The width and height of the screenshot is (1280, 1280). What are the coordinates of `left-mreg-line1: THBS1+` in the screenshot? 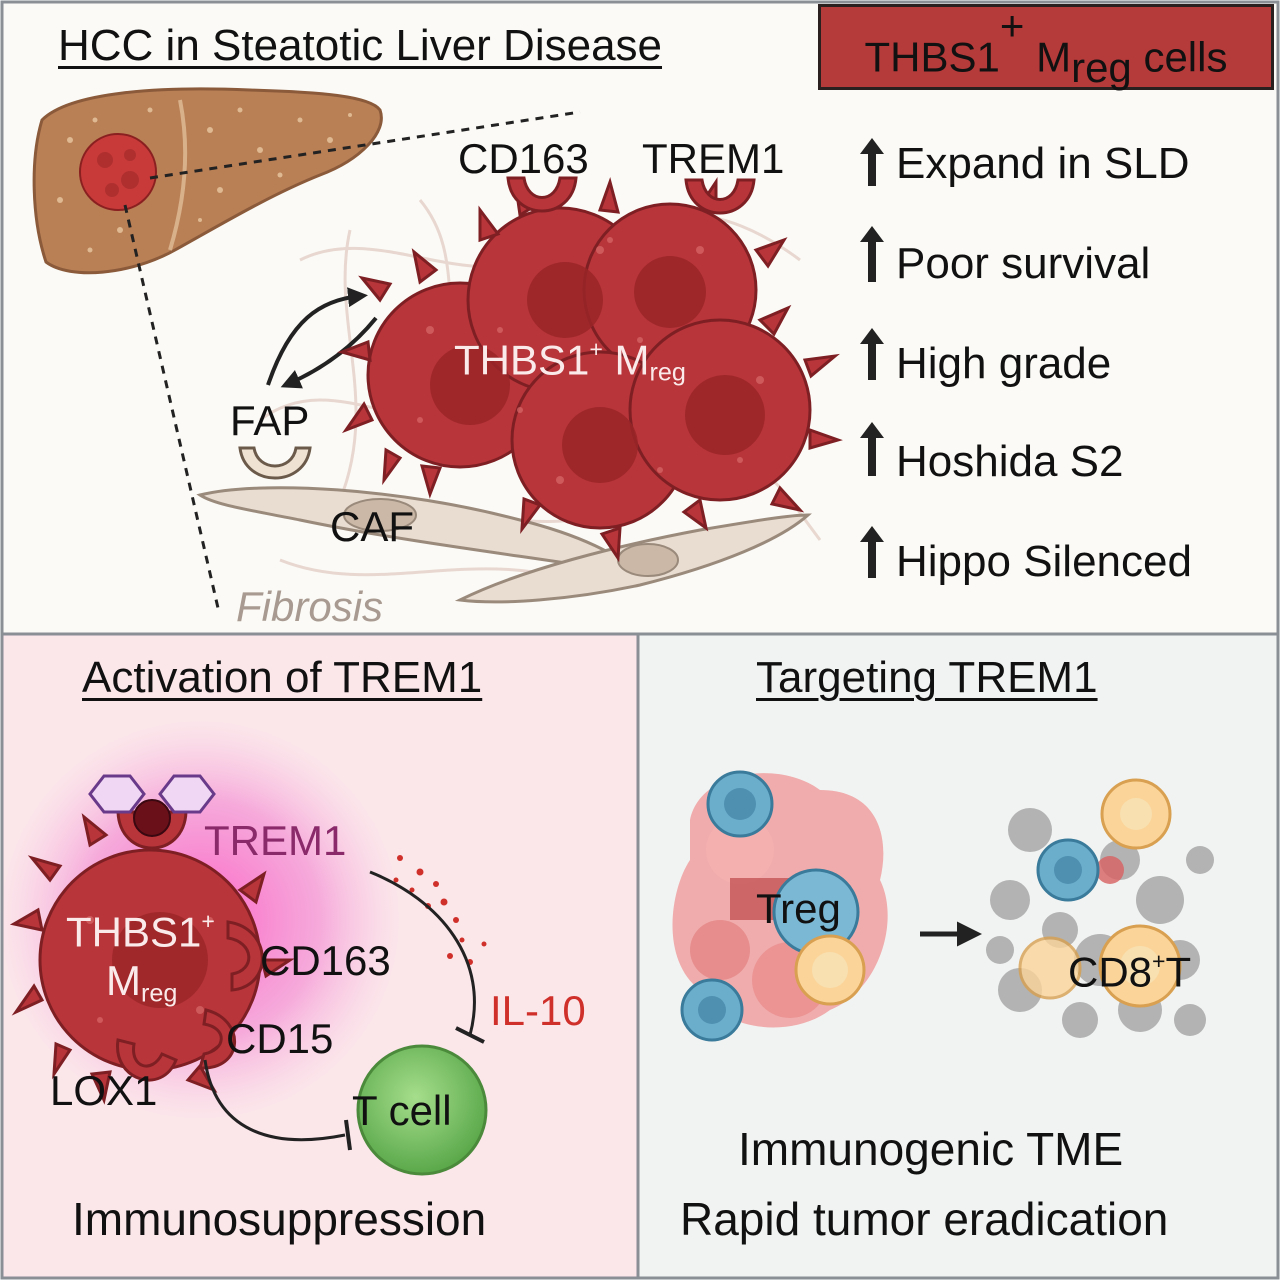 It's located at (140, 932).